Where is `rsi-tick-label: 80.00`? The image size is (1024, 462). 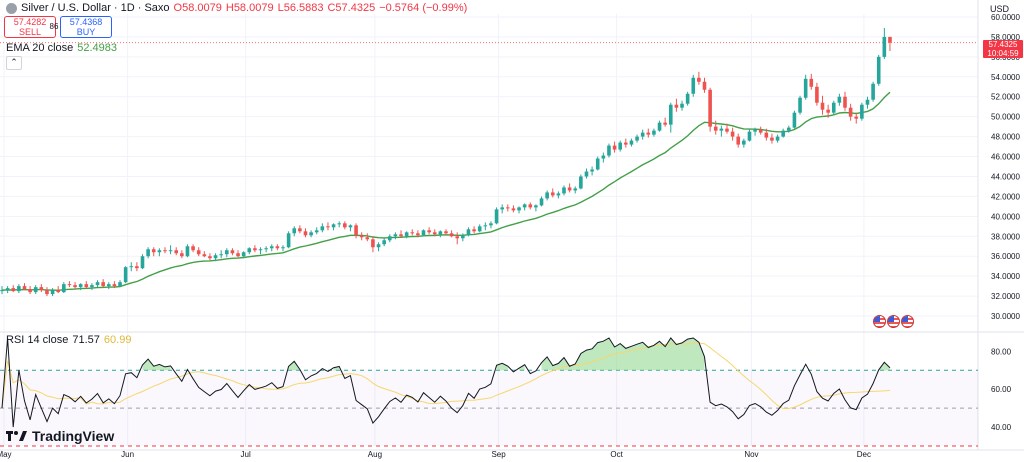
rsi-tick-label: 80.00 is located at coordinates (1001, 351).